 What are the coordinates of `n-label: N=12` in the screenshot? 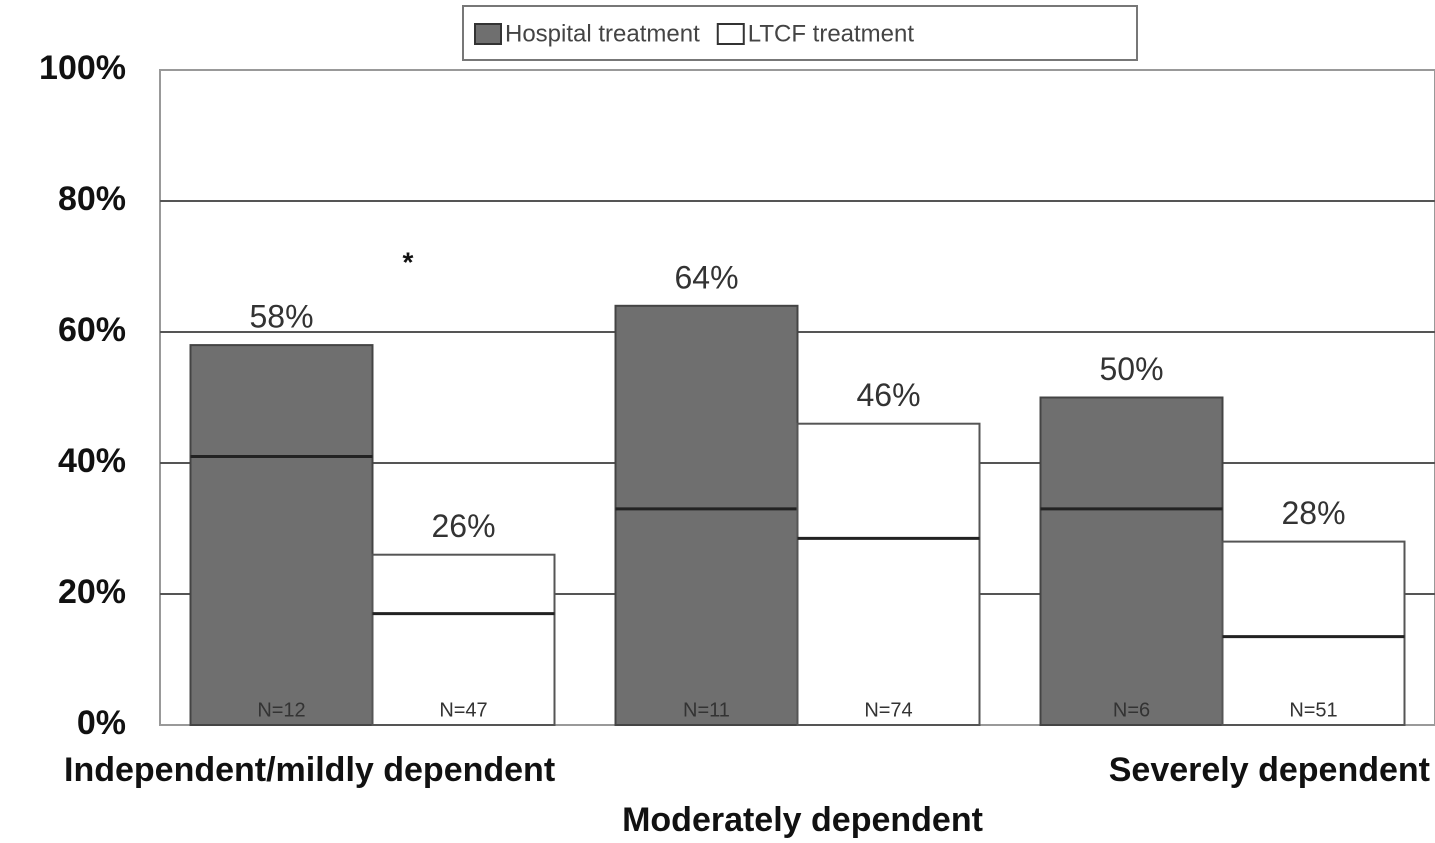 It's located at (281, 710).